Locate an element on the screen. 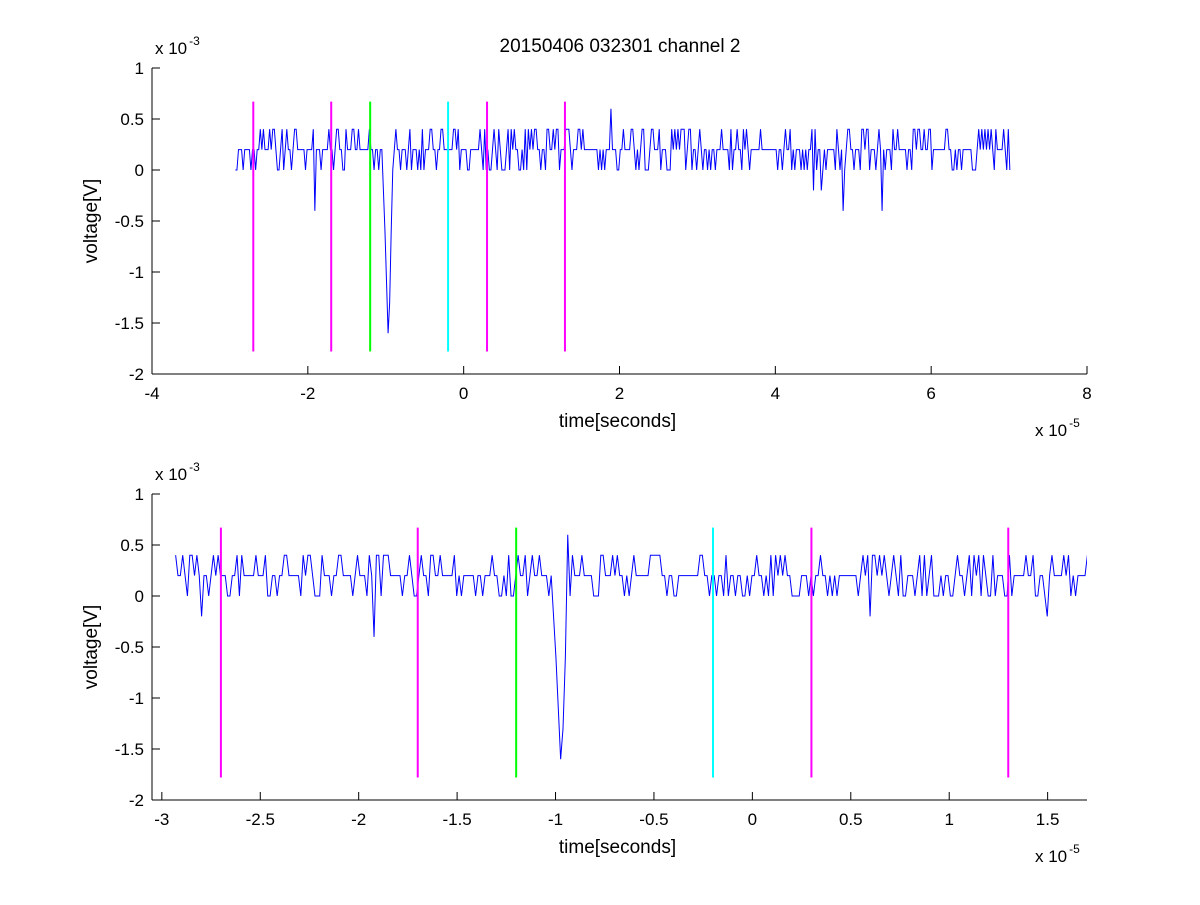 The height and width of the screenshot is (905, 1200). x-tick-label: -1.5 is located at coordinates (456, 819).